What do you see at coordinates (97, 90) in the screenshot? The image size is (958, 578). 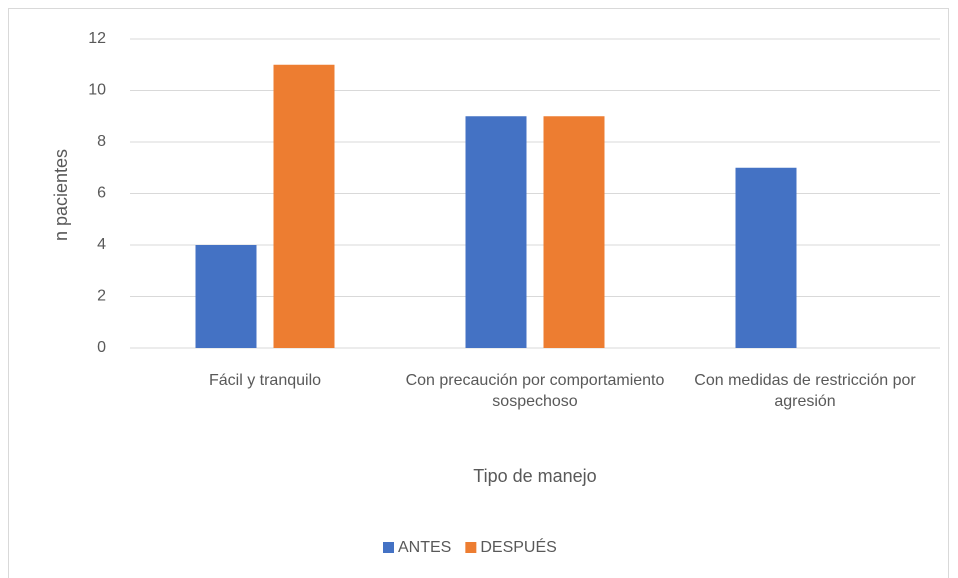 I see `y-tick-label: 10` at bounding box center [97, 90].